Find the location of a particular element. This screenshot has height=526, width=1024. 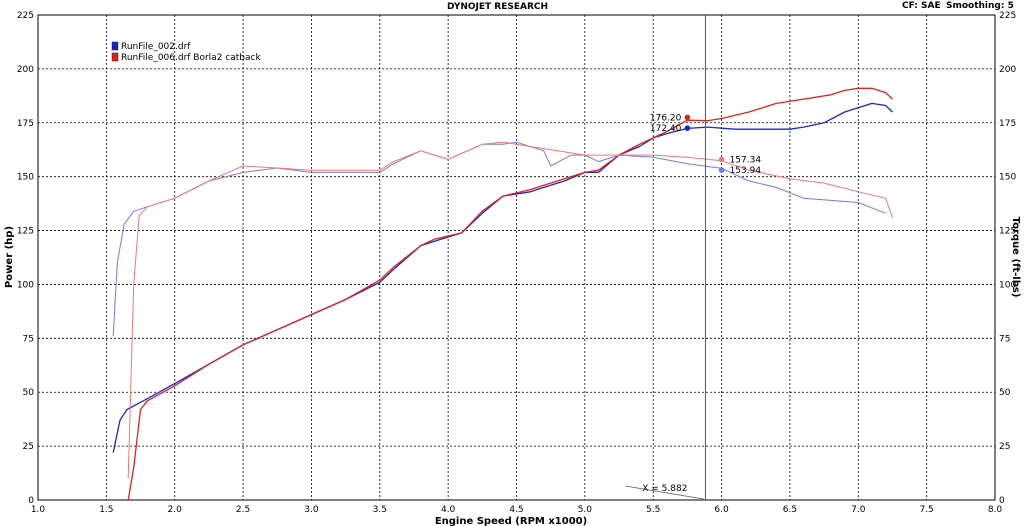

marker-label: 176.20 is located at coordinates (666, 118).